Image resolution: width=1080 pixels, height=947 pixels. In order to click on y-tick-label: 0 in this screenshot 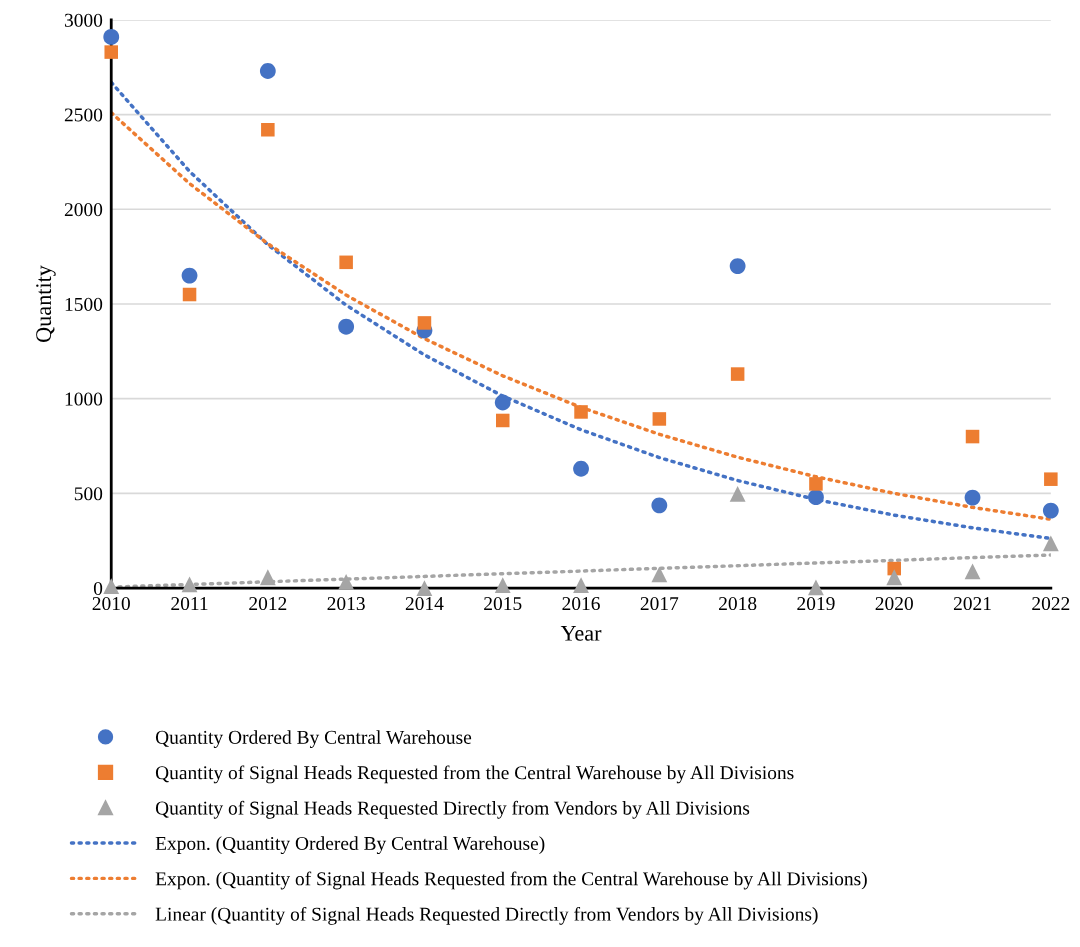, I will do `click(98, 588)`.